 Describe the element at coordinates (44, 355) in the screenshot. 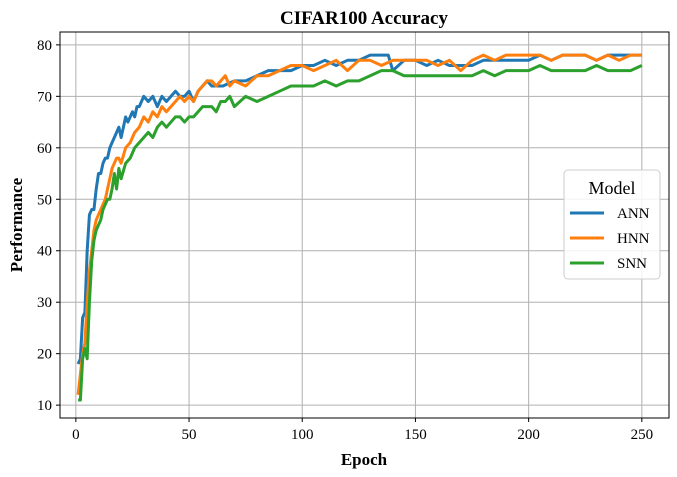

I see `y-tick-label: 20` at that location.